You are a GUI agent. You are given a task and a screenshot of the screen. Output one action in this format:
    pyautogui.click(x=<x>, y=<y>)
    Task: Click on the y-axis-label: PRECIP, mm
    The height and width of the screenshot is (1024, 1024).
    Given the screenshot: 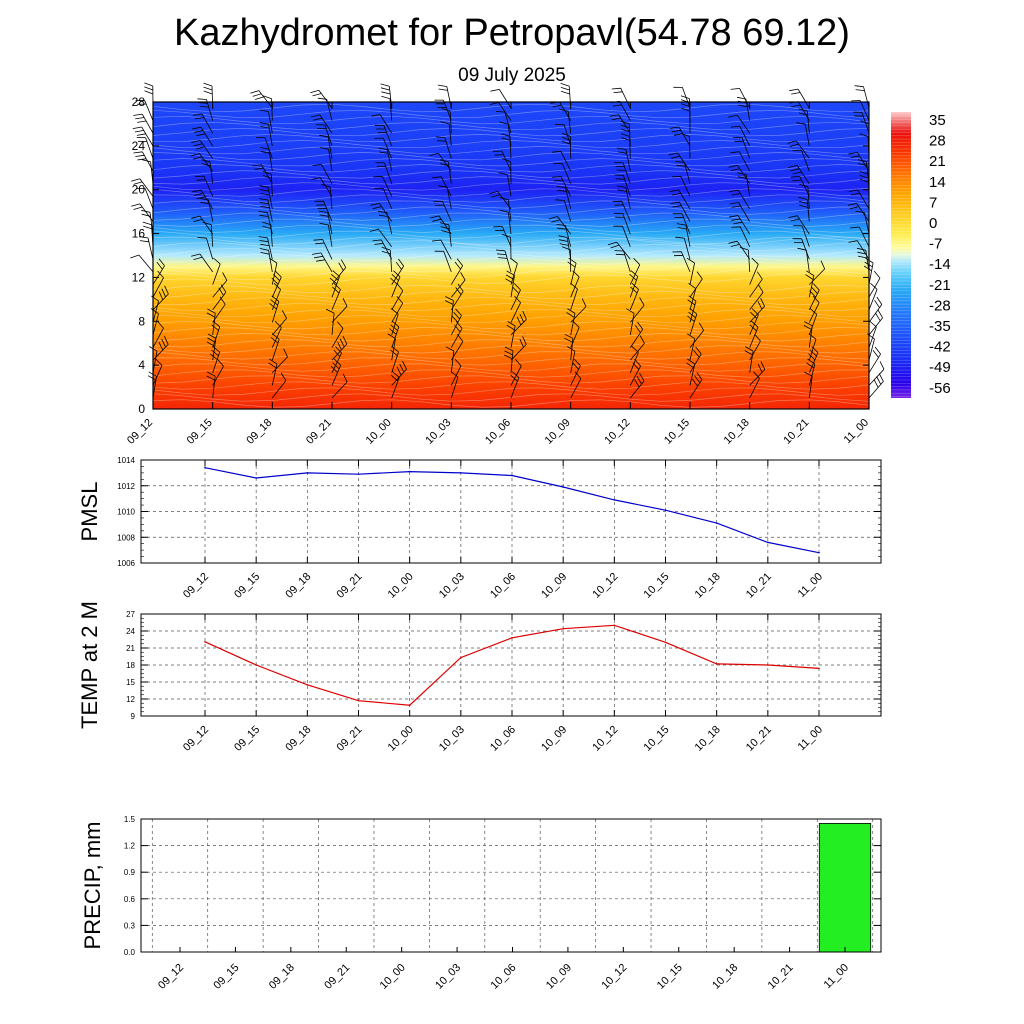 What is the action you would take?
    pyautogui.click(x=92, y=886)
    